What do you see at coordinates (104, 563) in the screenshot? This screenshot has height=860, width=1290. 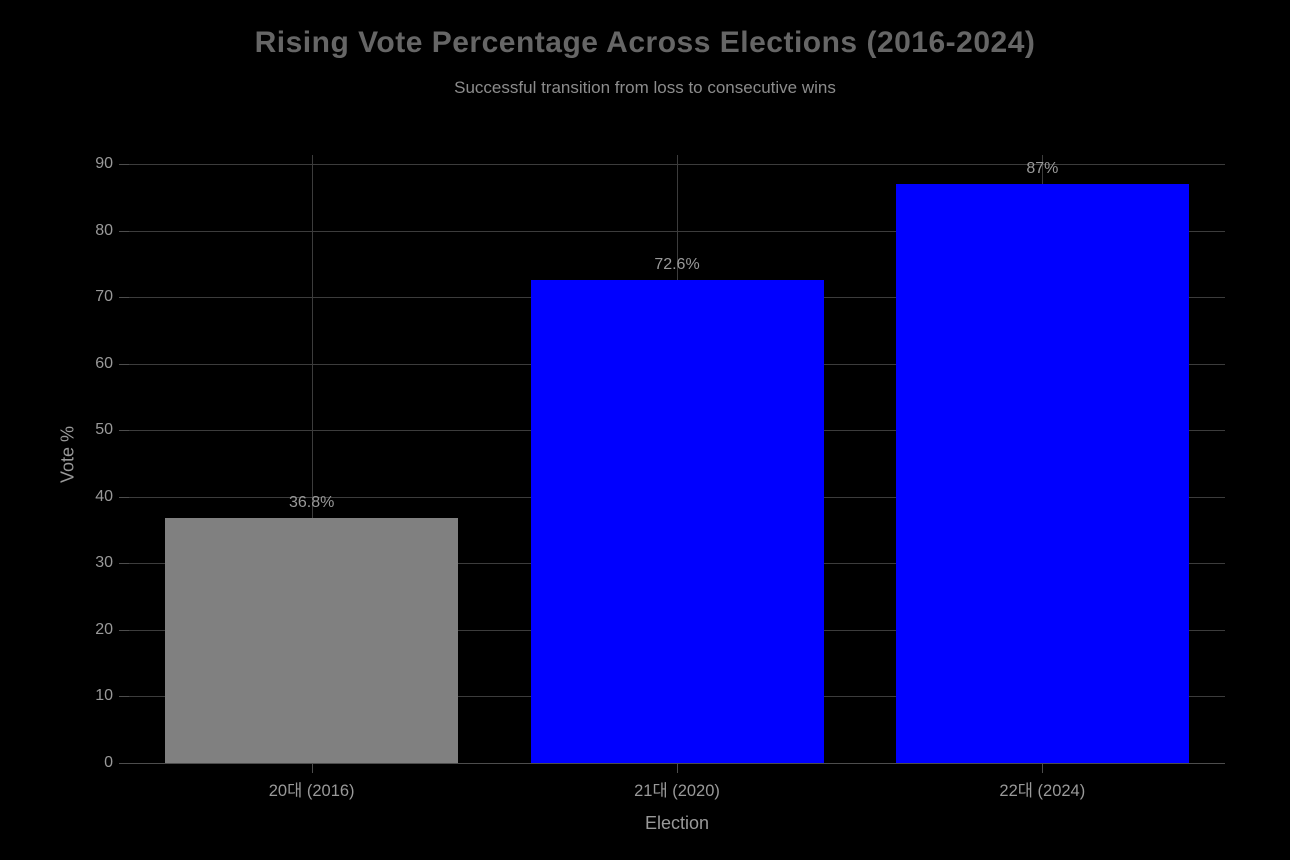 I see `y-tick-label: 30` at bounding box center [104, 563].